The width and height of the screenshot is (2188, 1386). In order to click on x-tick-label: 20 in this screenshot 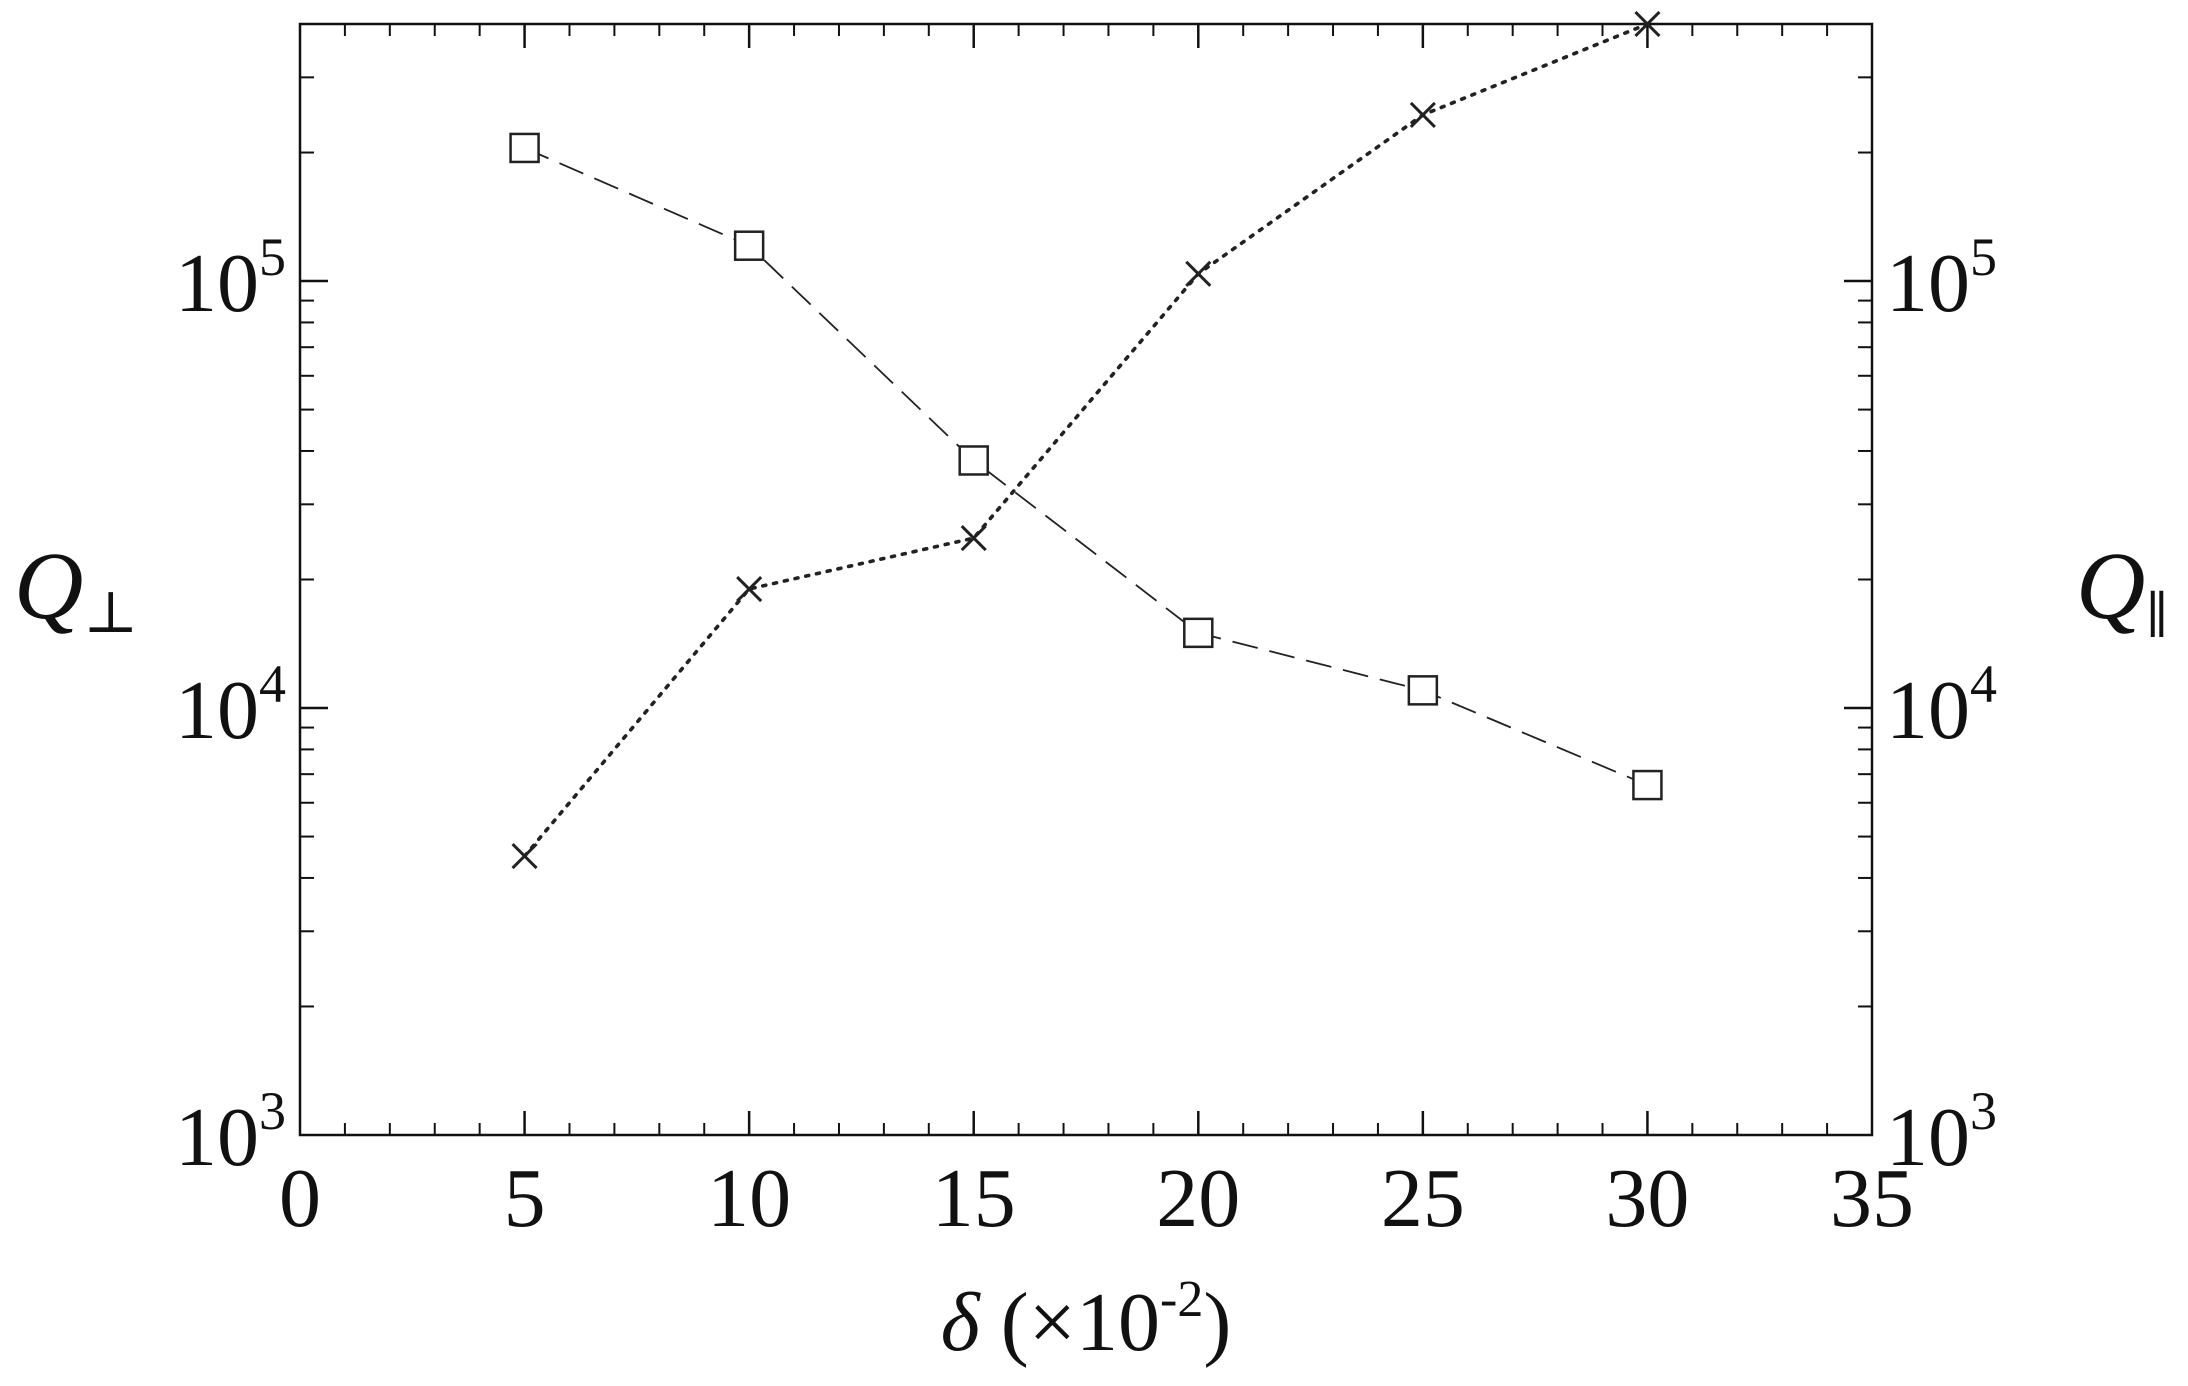, I will do `click(1198, 1198)`.